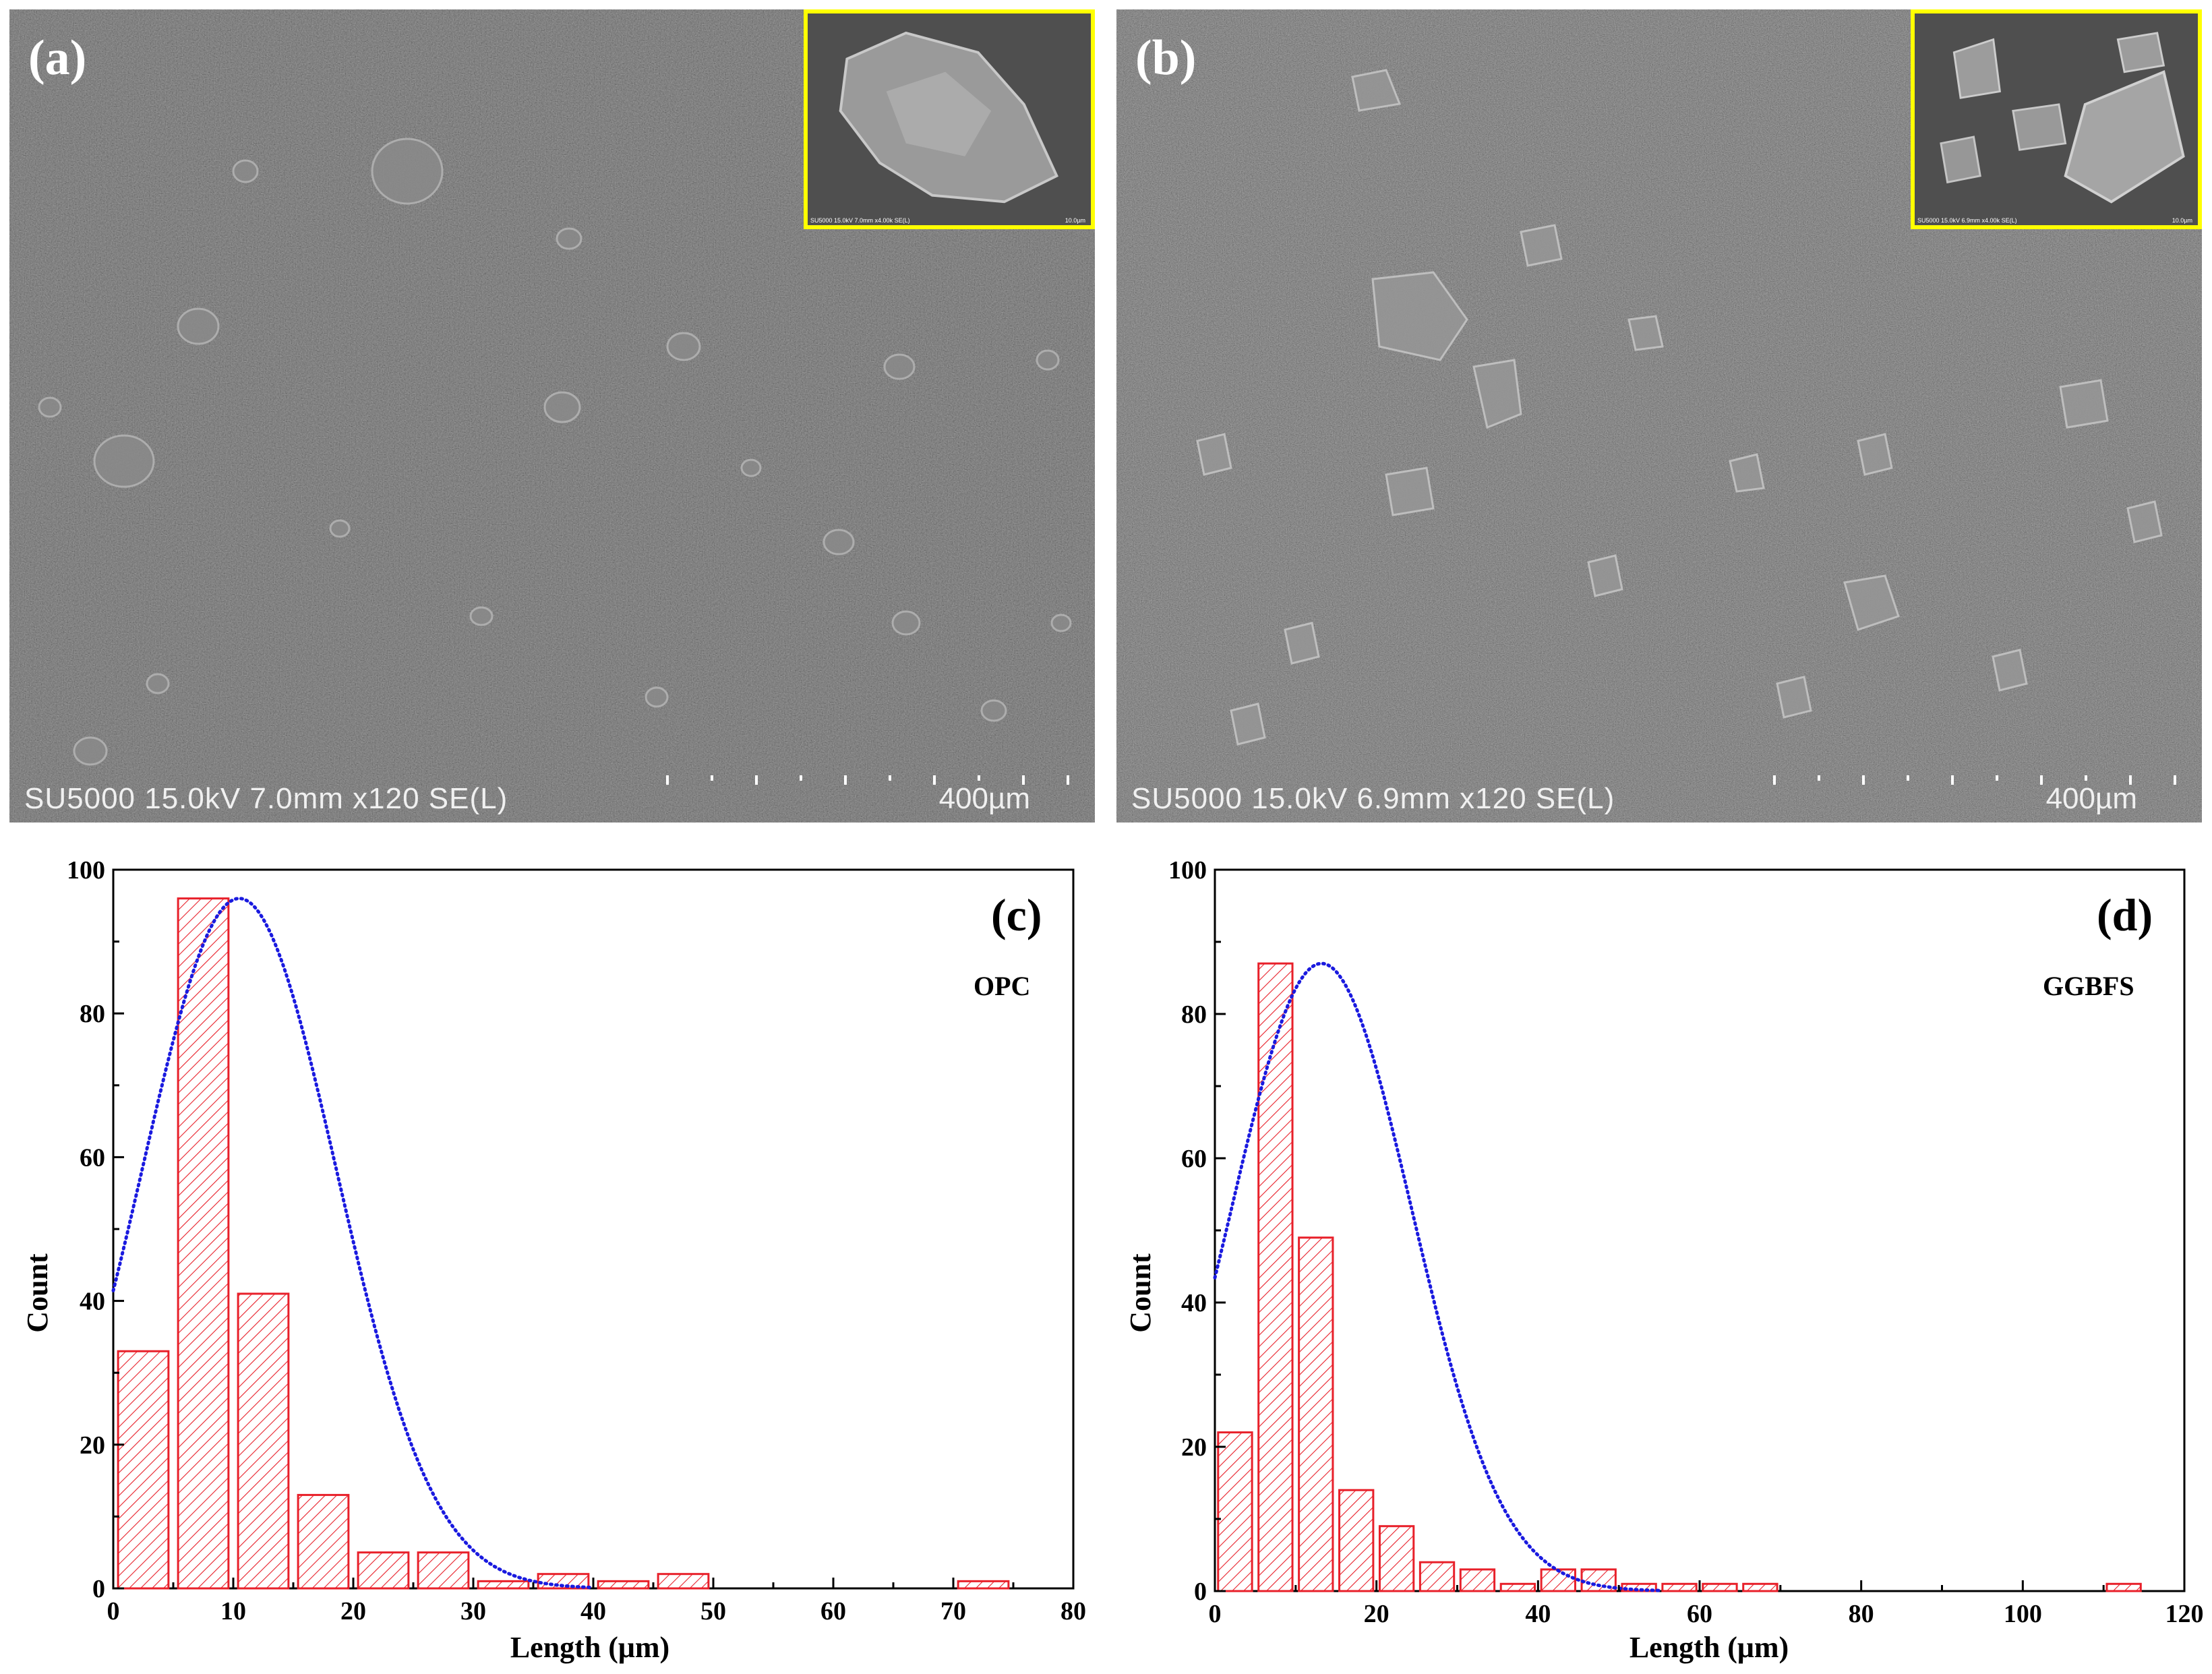 This screenshot has width=2212, height=1674. What do you see at coordinates (473, 1611) in the screenshot?
I see `x-tick-label-c-30: 30` at bounding box center [473, 1611].